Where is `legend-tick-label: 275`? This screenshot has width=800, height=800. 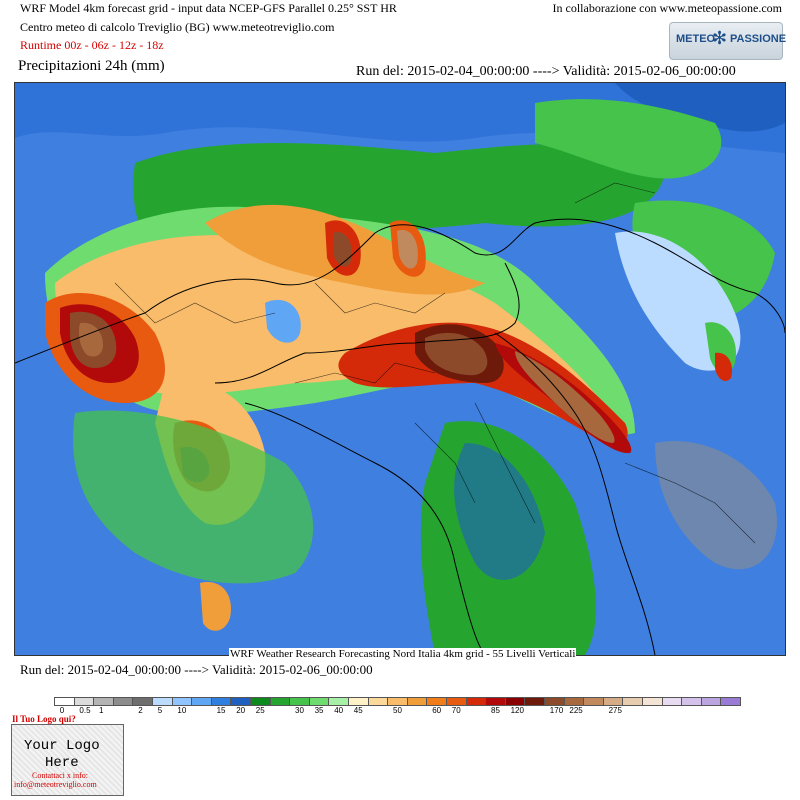 legend-tick-label: 275 is located at coordinates (615, 710).